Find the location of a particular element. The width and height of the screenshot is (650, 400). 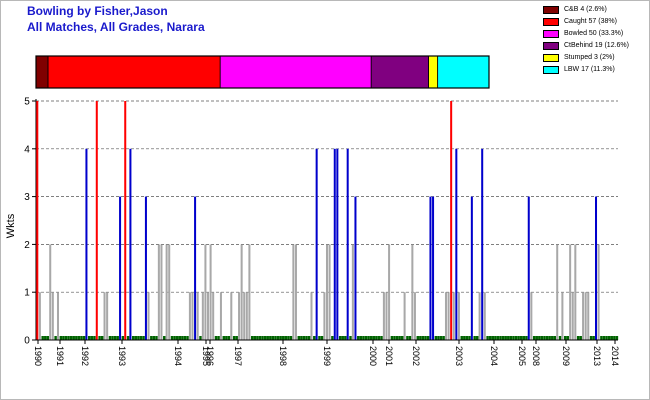

x-tick-label: 2009 is located at coordinates (566, 356).